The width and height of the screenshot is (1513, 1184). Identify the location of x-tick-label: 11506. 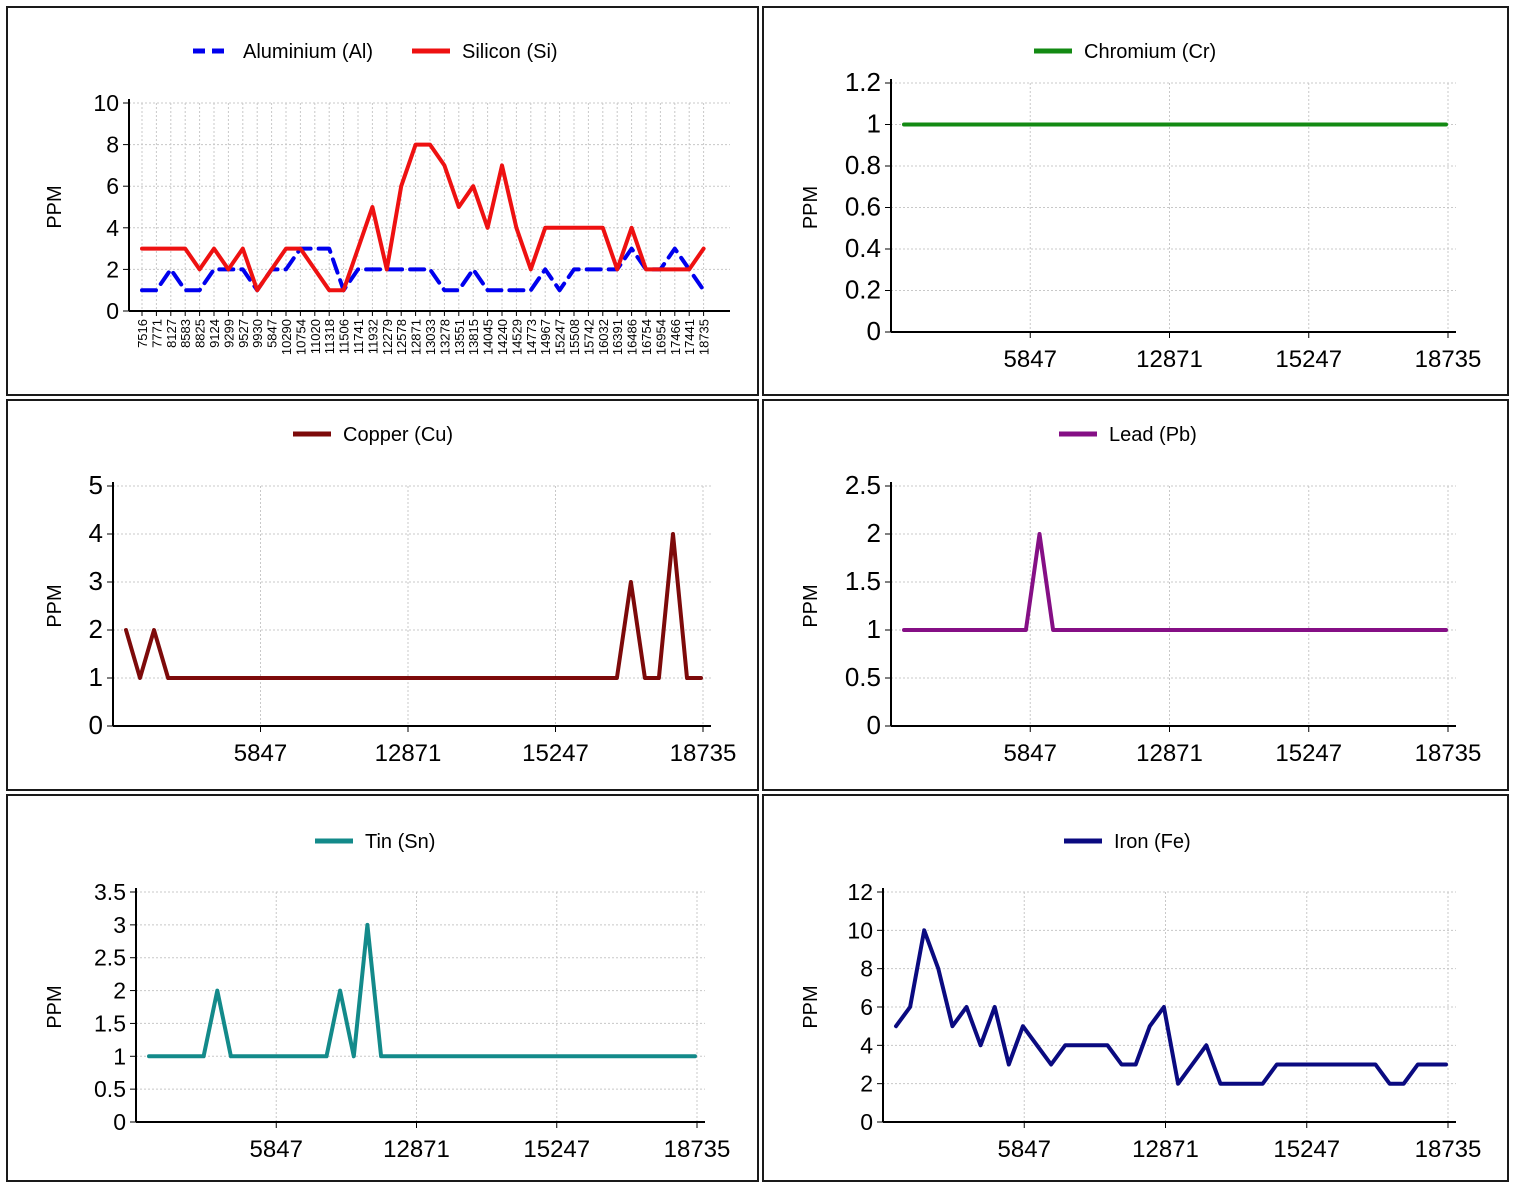
(344, 336).